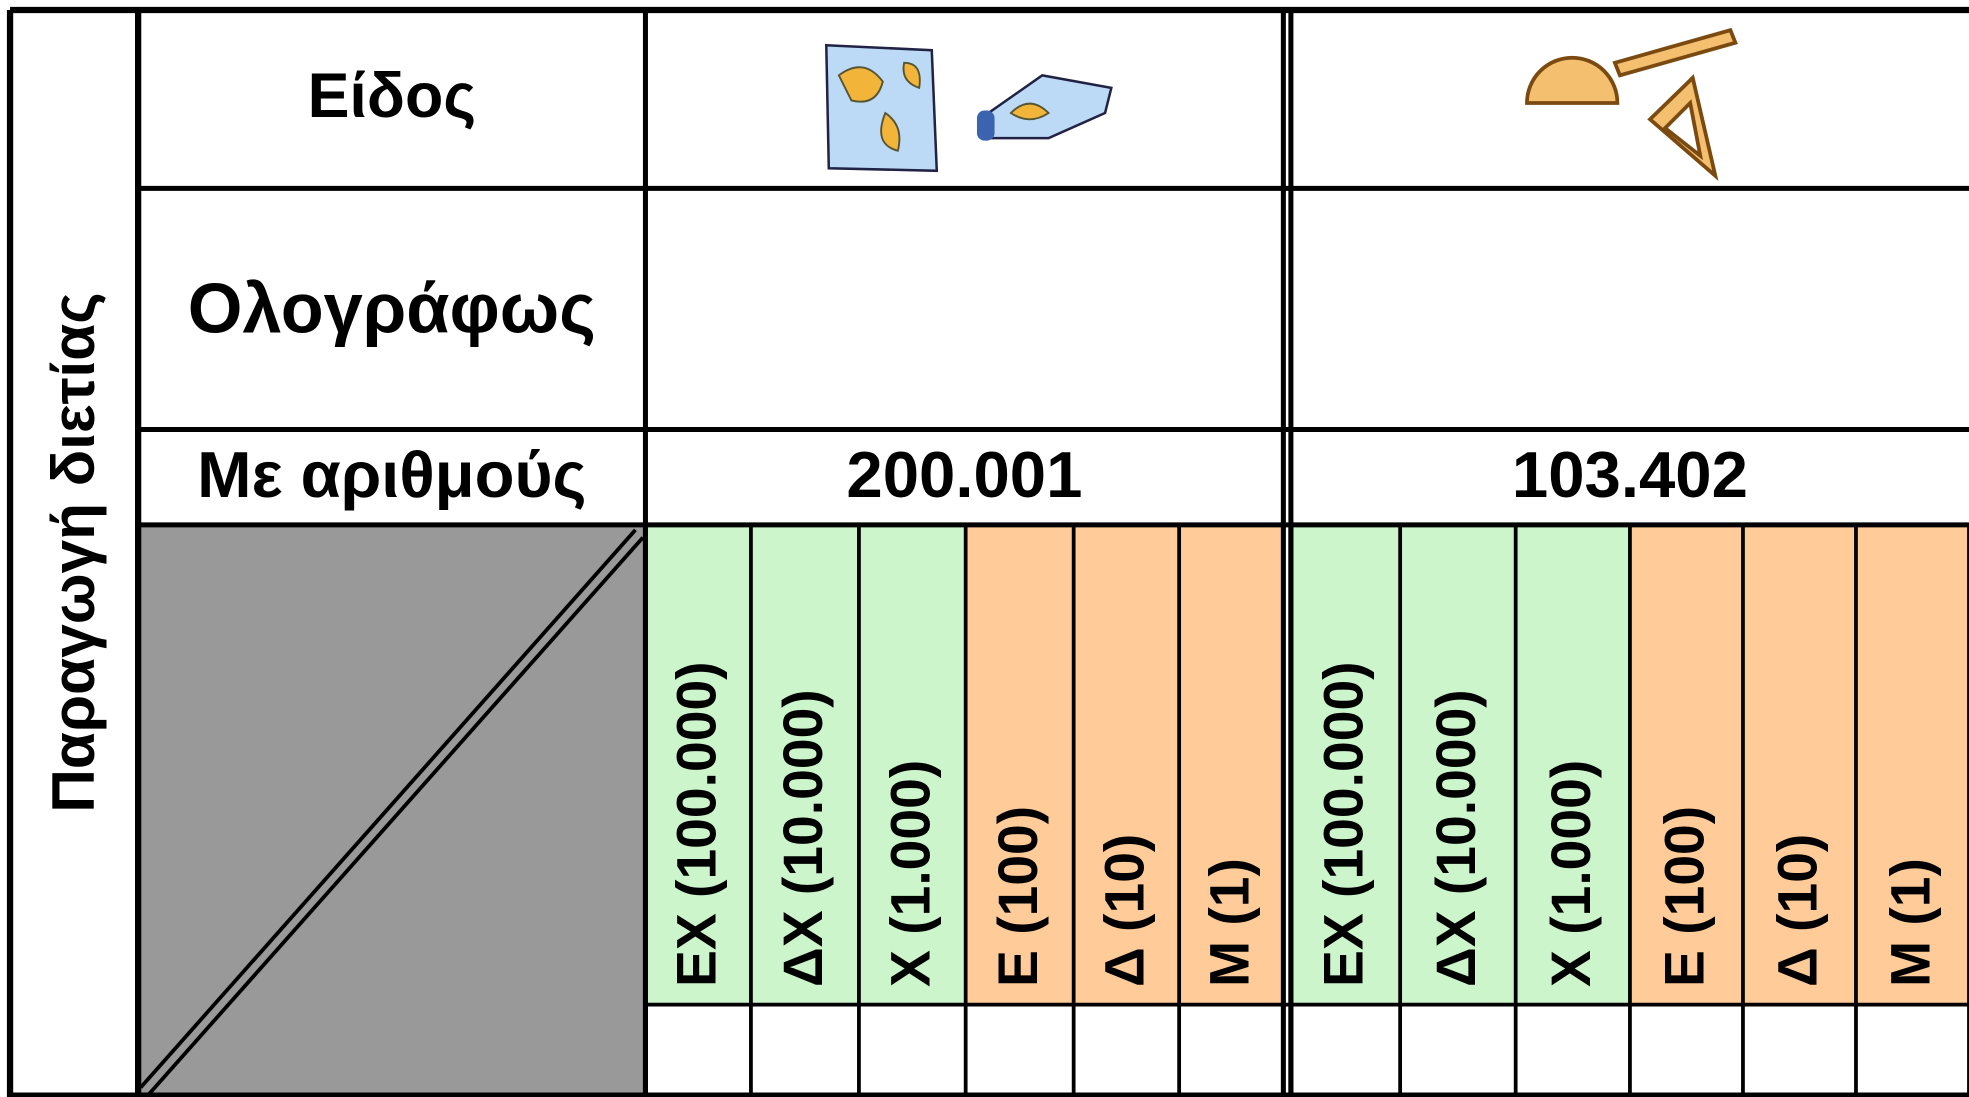 The height and width of the screenshot is (1097, 1969). What do you see at coordinates (964, 474) in the screenshot?
I see `number-value: 200.001` at bounding box center [964, 474].